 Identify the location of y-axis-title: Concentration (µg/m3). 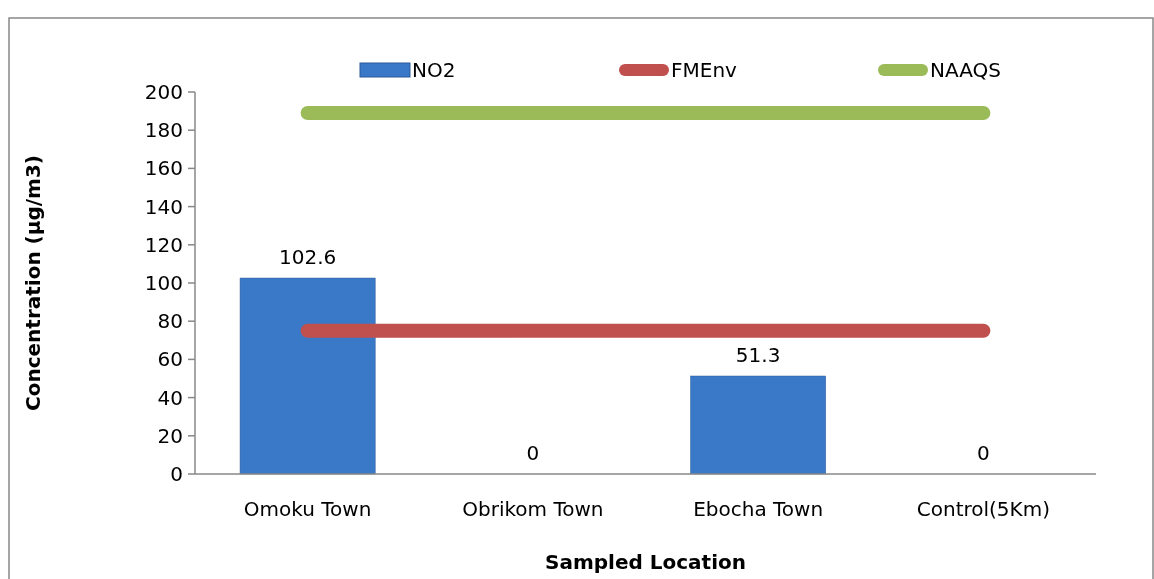
(33, 283).